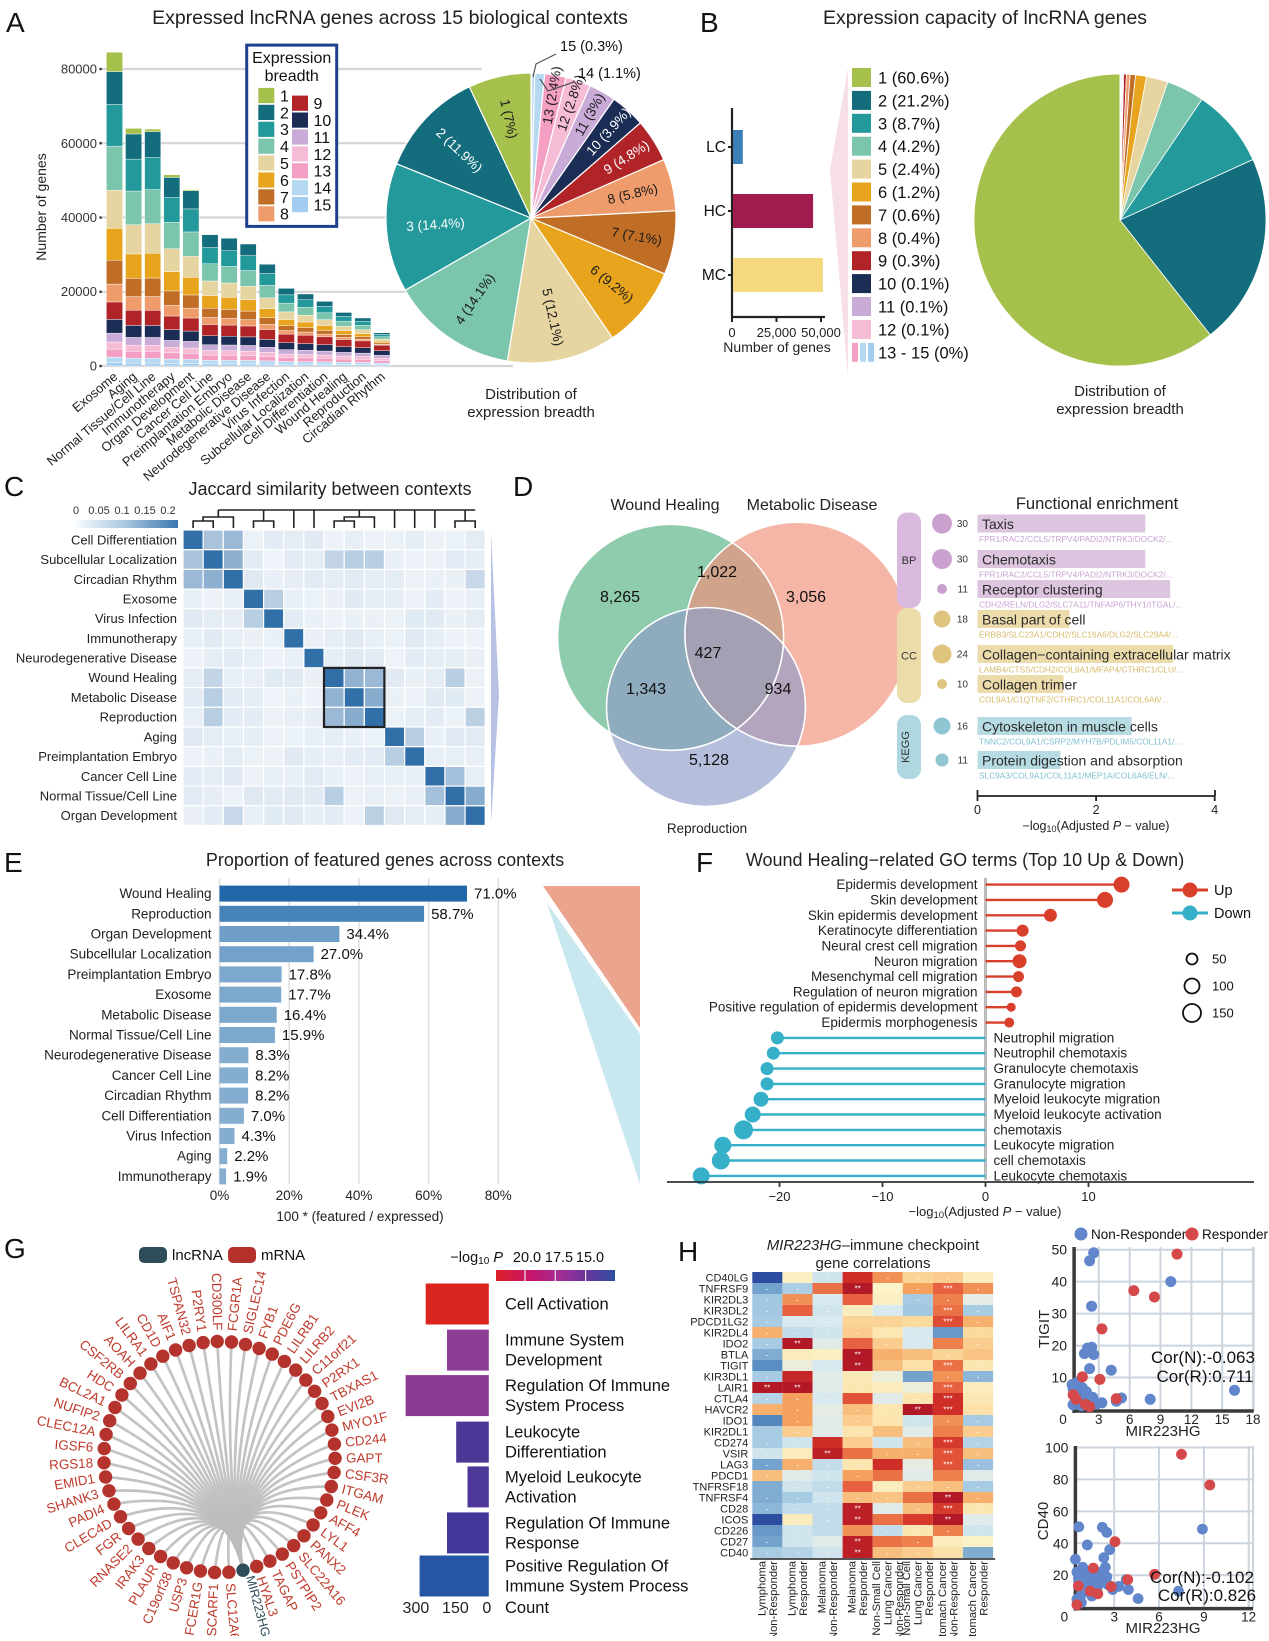 The height and width of the screenshot is (1641, 1269). What do you see at coordinates (715, 211) in the screenshot?
I see `svg-text: HC` at bounding box center [715, 211].